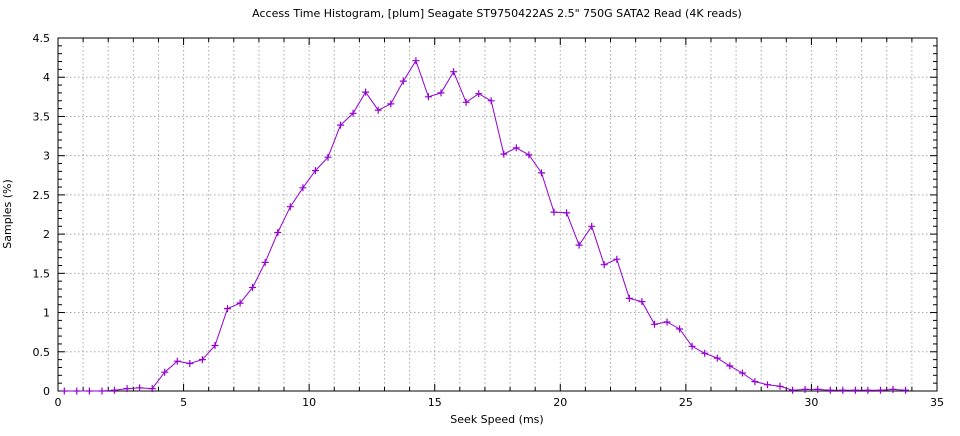 Image resolution: width=960 pixels, height=436 pixels. Describe the element at coordinates (42, 273) in the screenshot. I see `y-tick-label: 1.5` at that location.